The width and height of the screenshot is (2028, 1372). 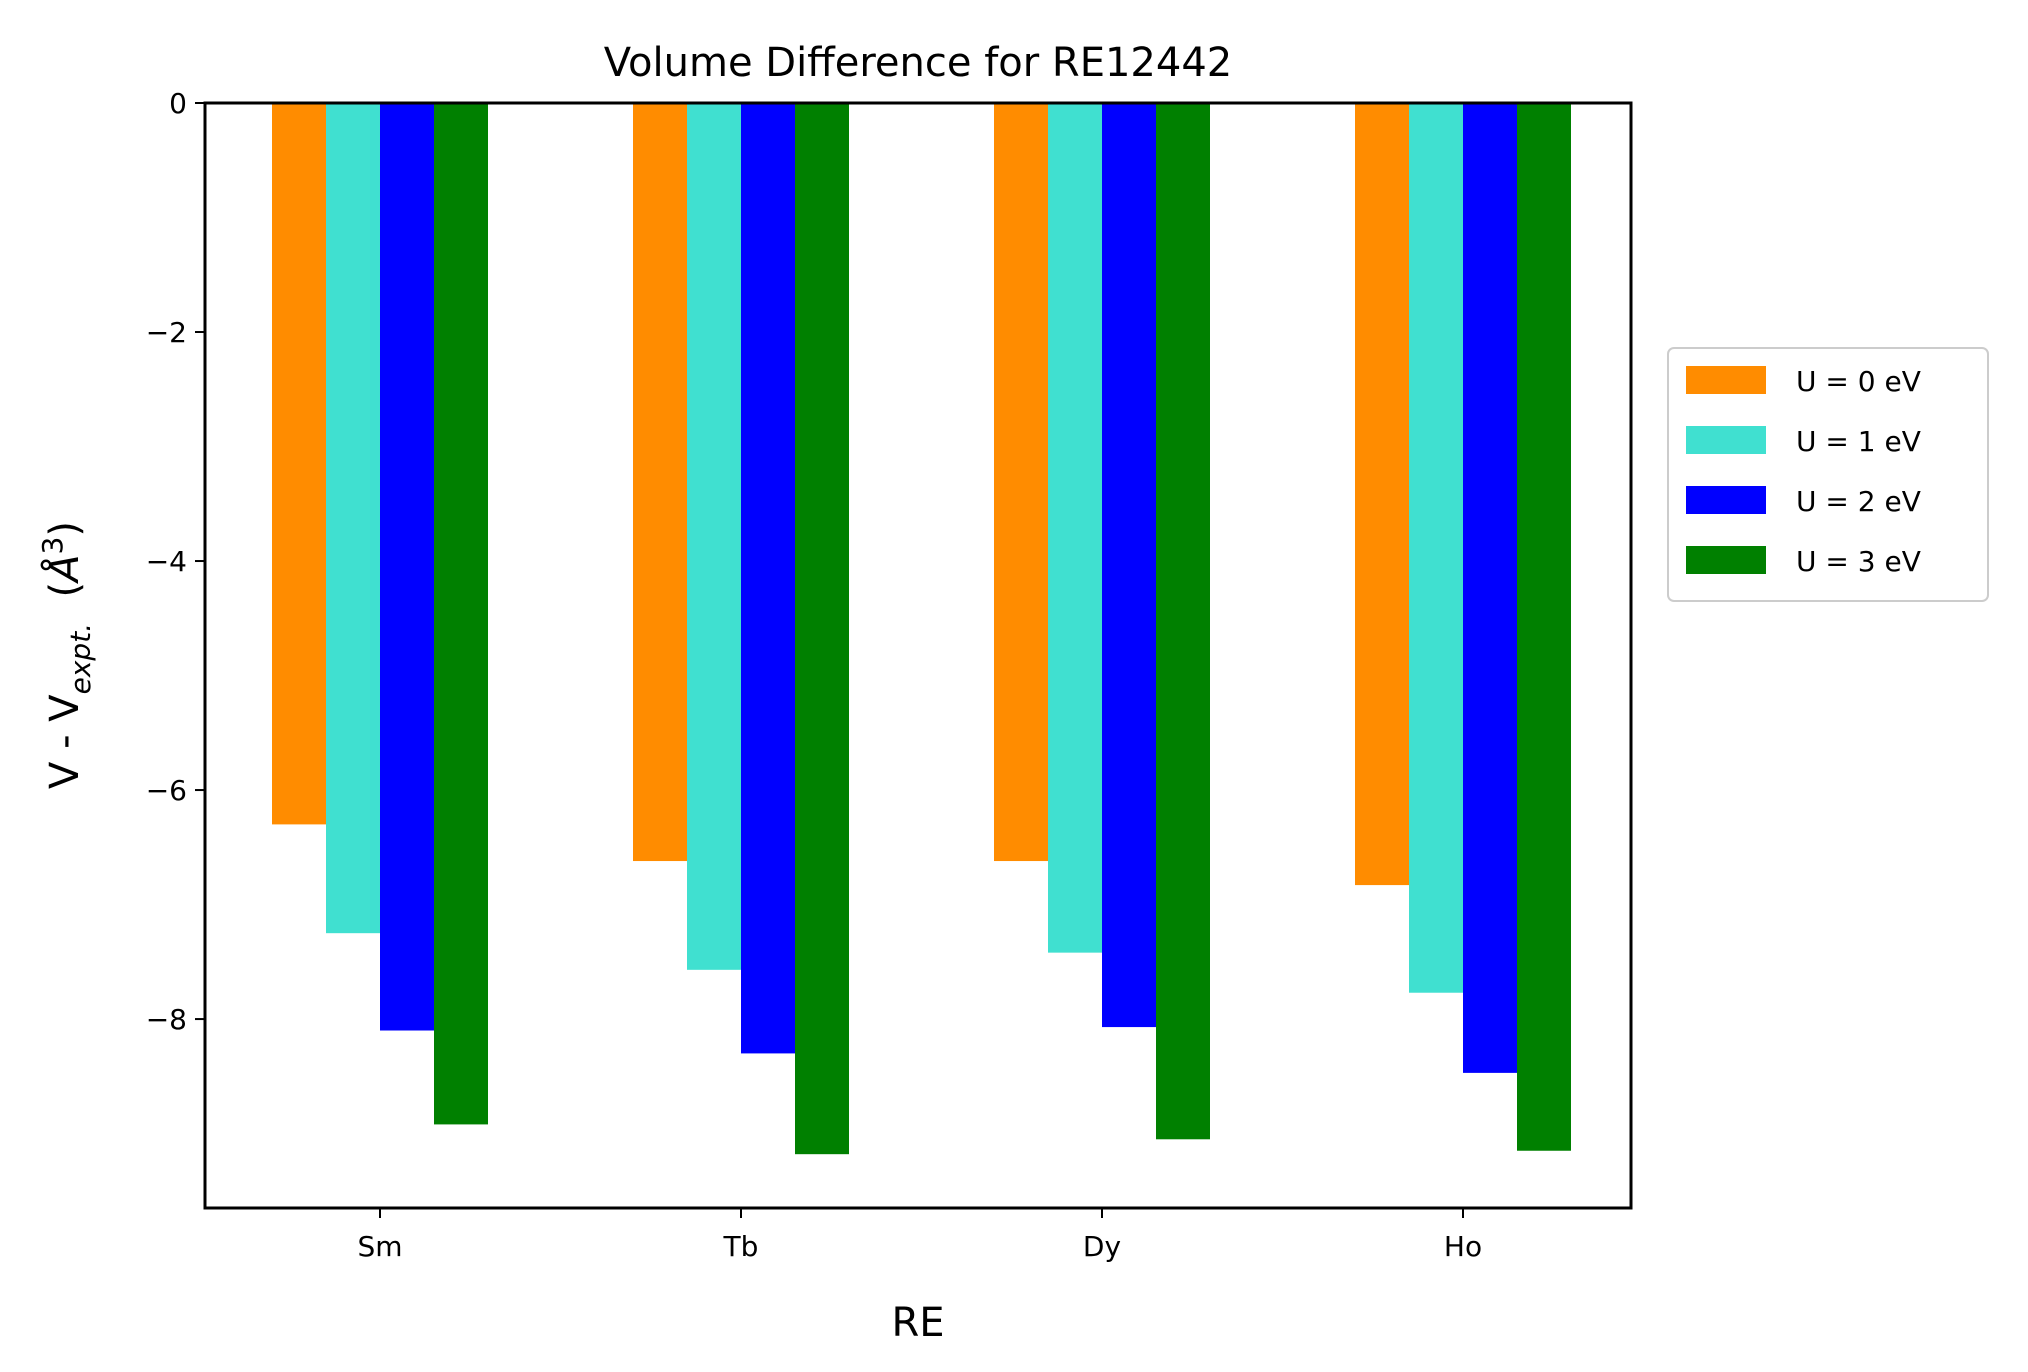 I want to click on x-axis-ticks: Sm Tb Dy Ho, so click(x=919, y=1235).